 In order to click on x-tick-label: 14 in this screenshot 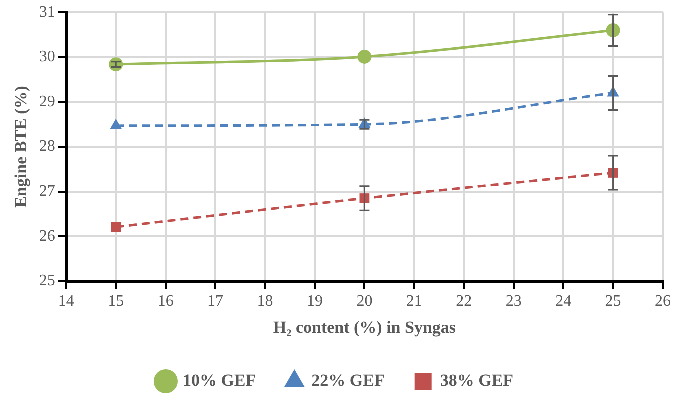, I will do `click(66, 301)`.